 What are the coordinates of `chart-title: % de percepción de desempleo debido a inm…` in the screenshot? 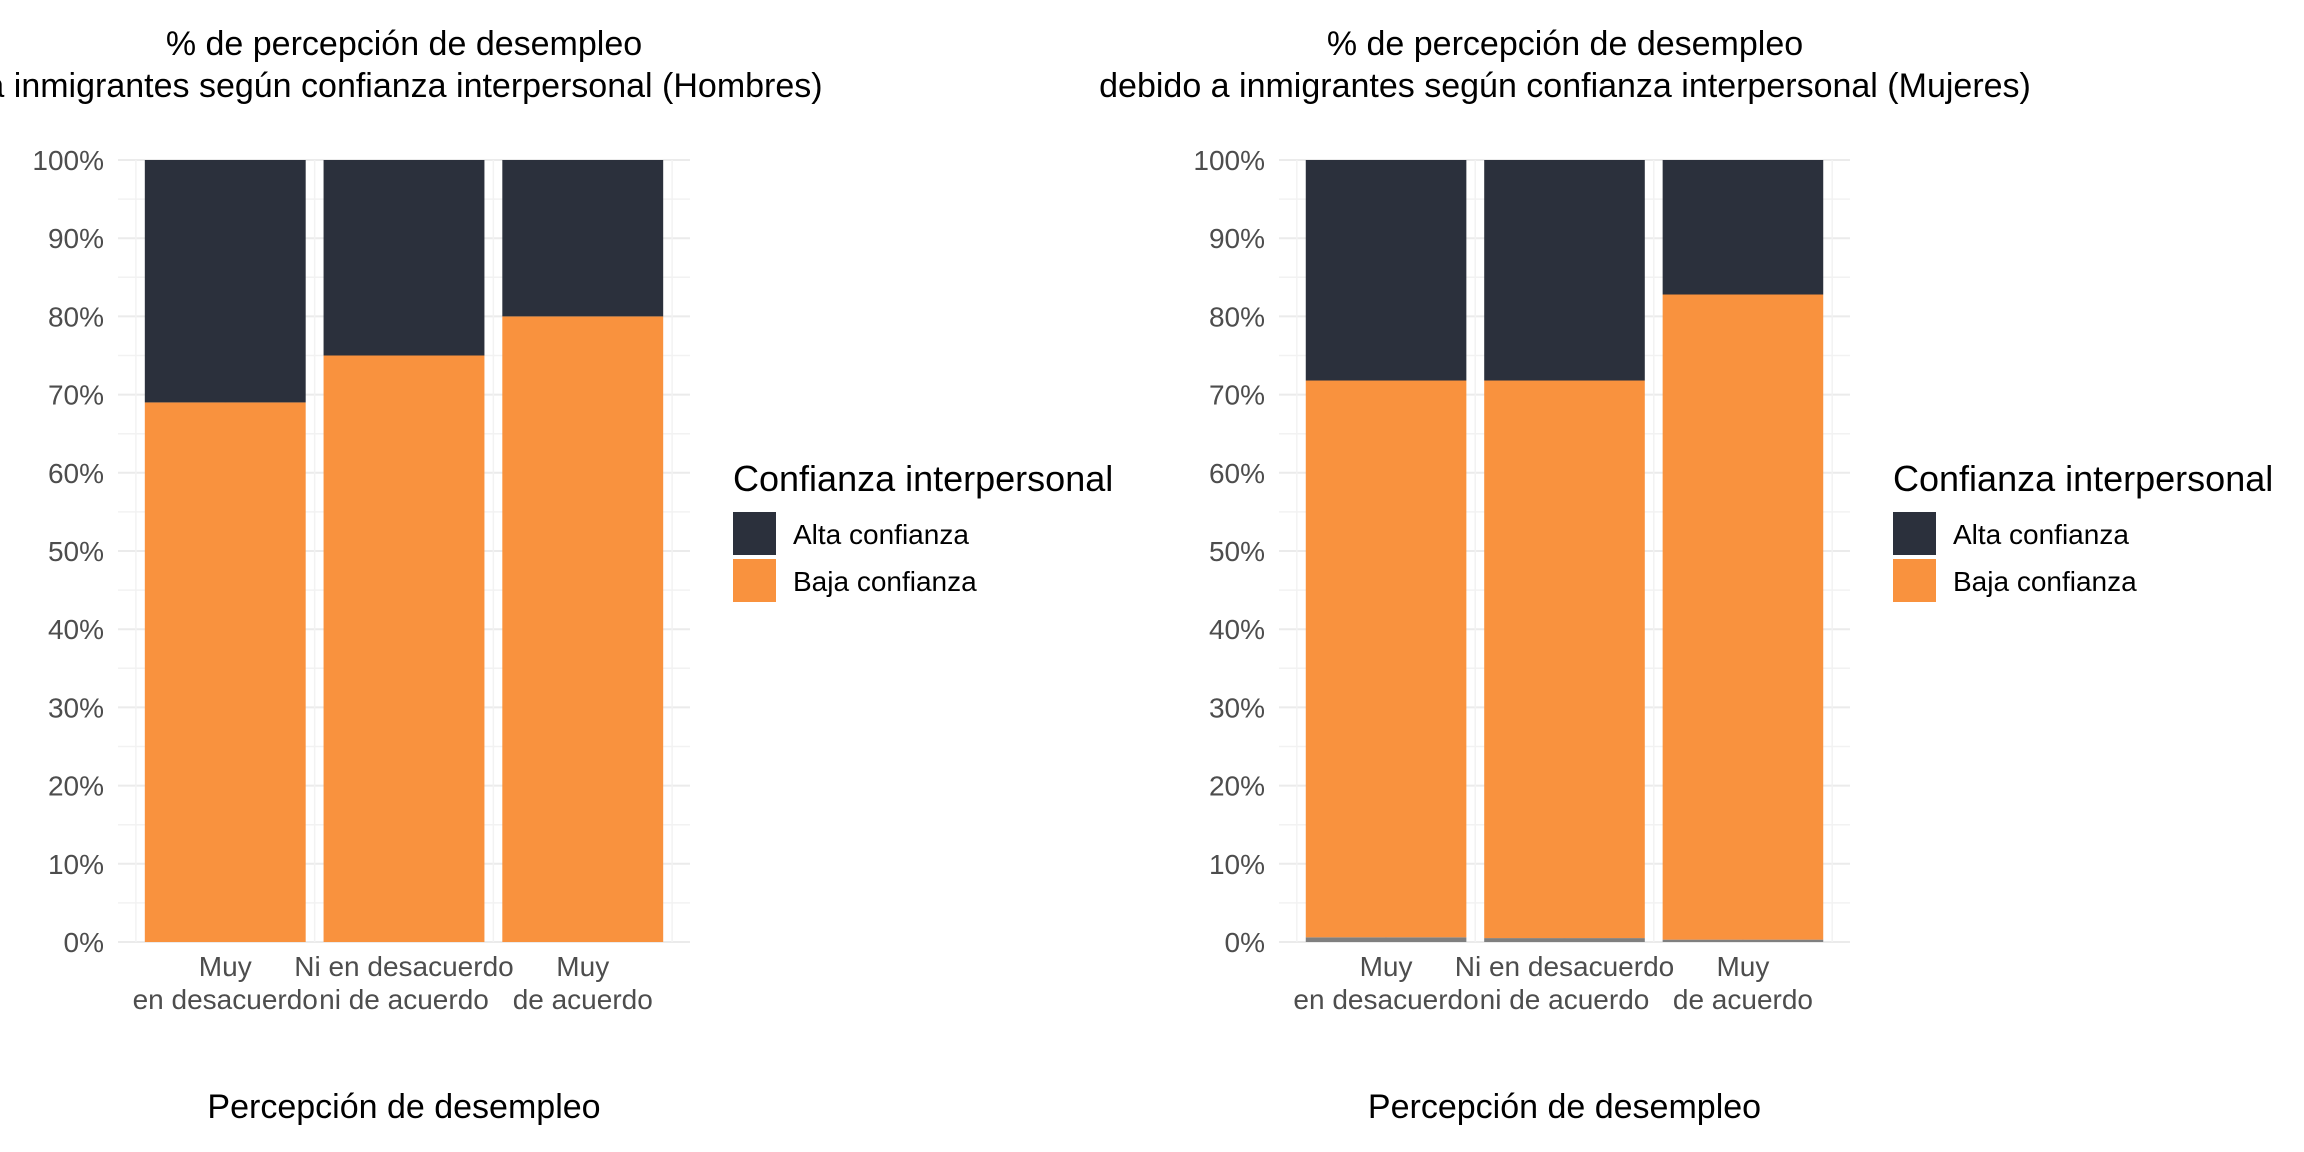 It's located at (1565, 65).